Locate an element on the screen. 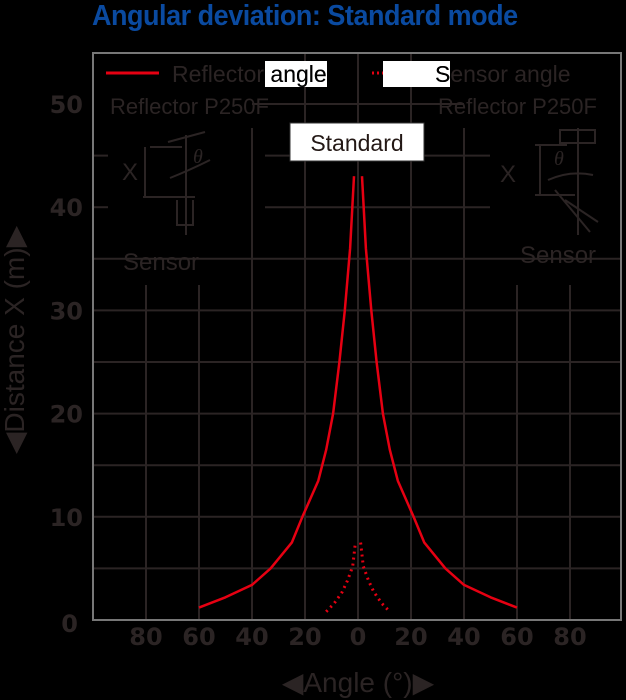 The width and height of the screenshot is (626, 700). reflector-label-right: Reflector P250F is located at coordinates (517, 106).